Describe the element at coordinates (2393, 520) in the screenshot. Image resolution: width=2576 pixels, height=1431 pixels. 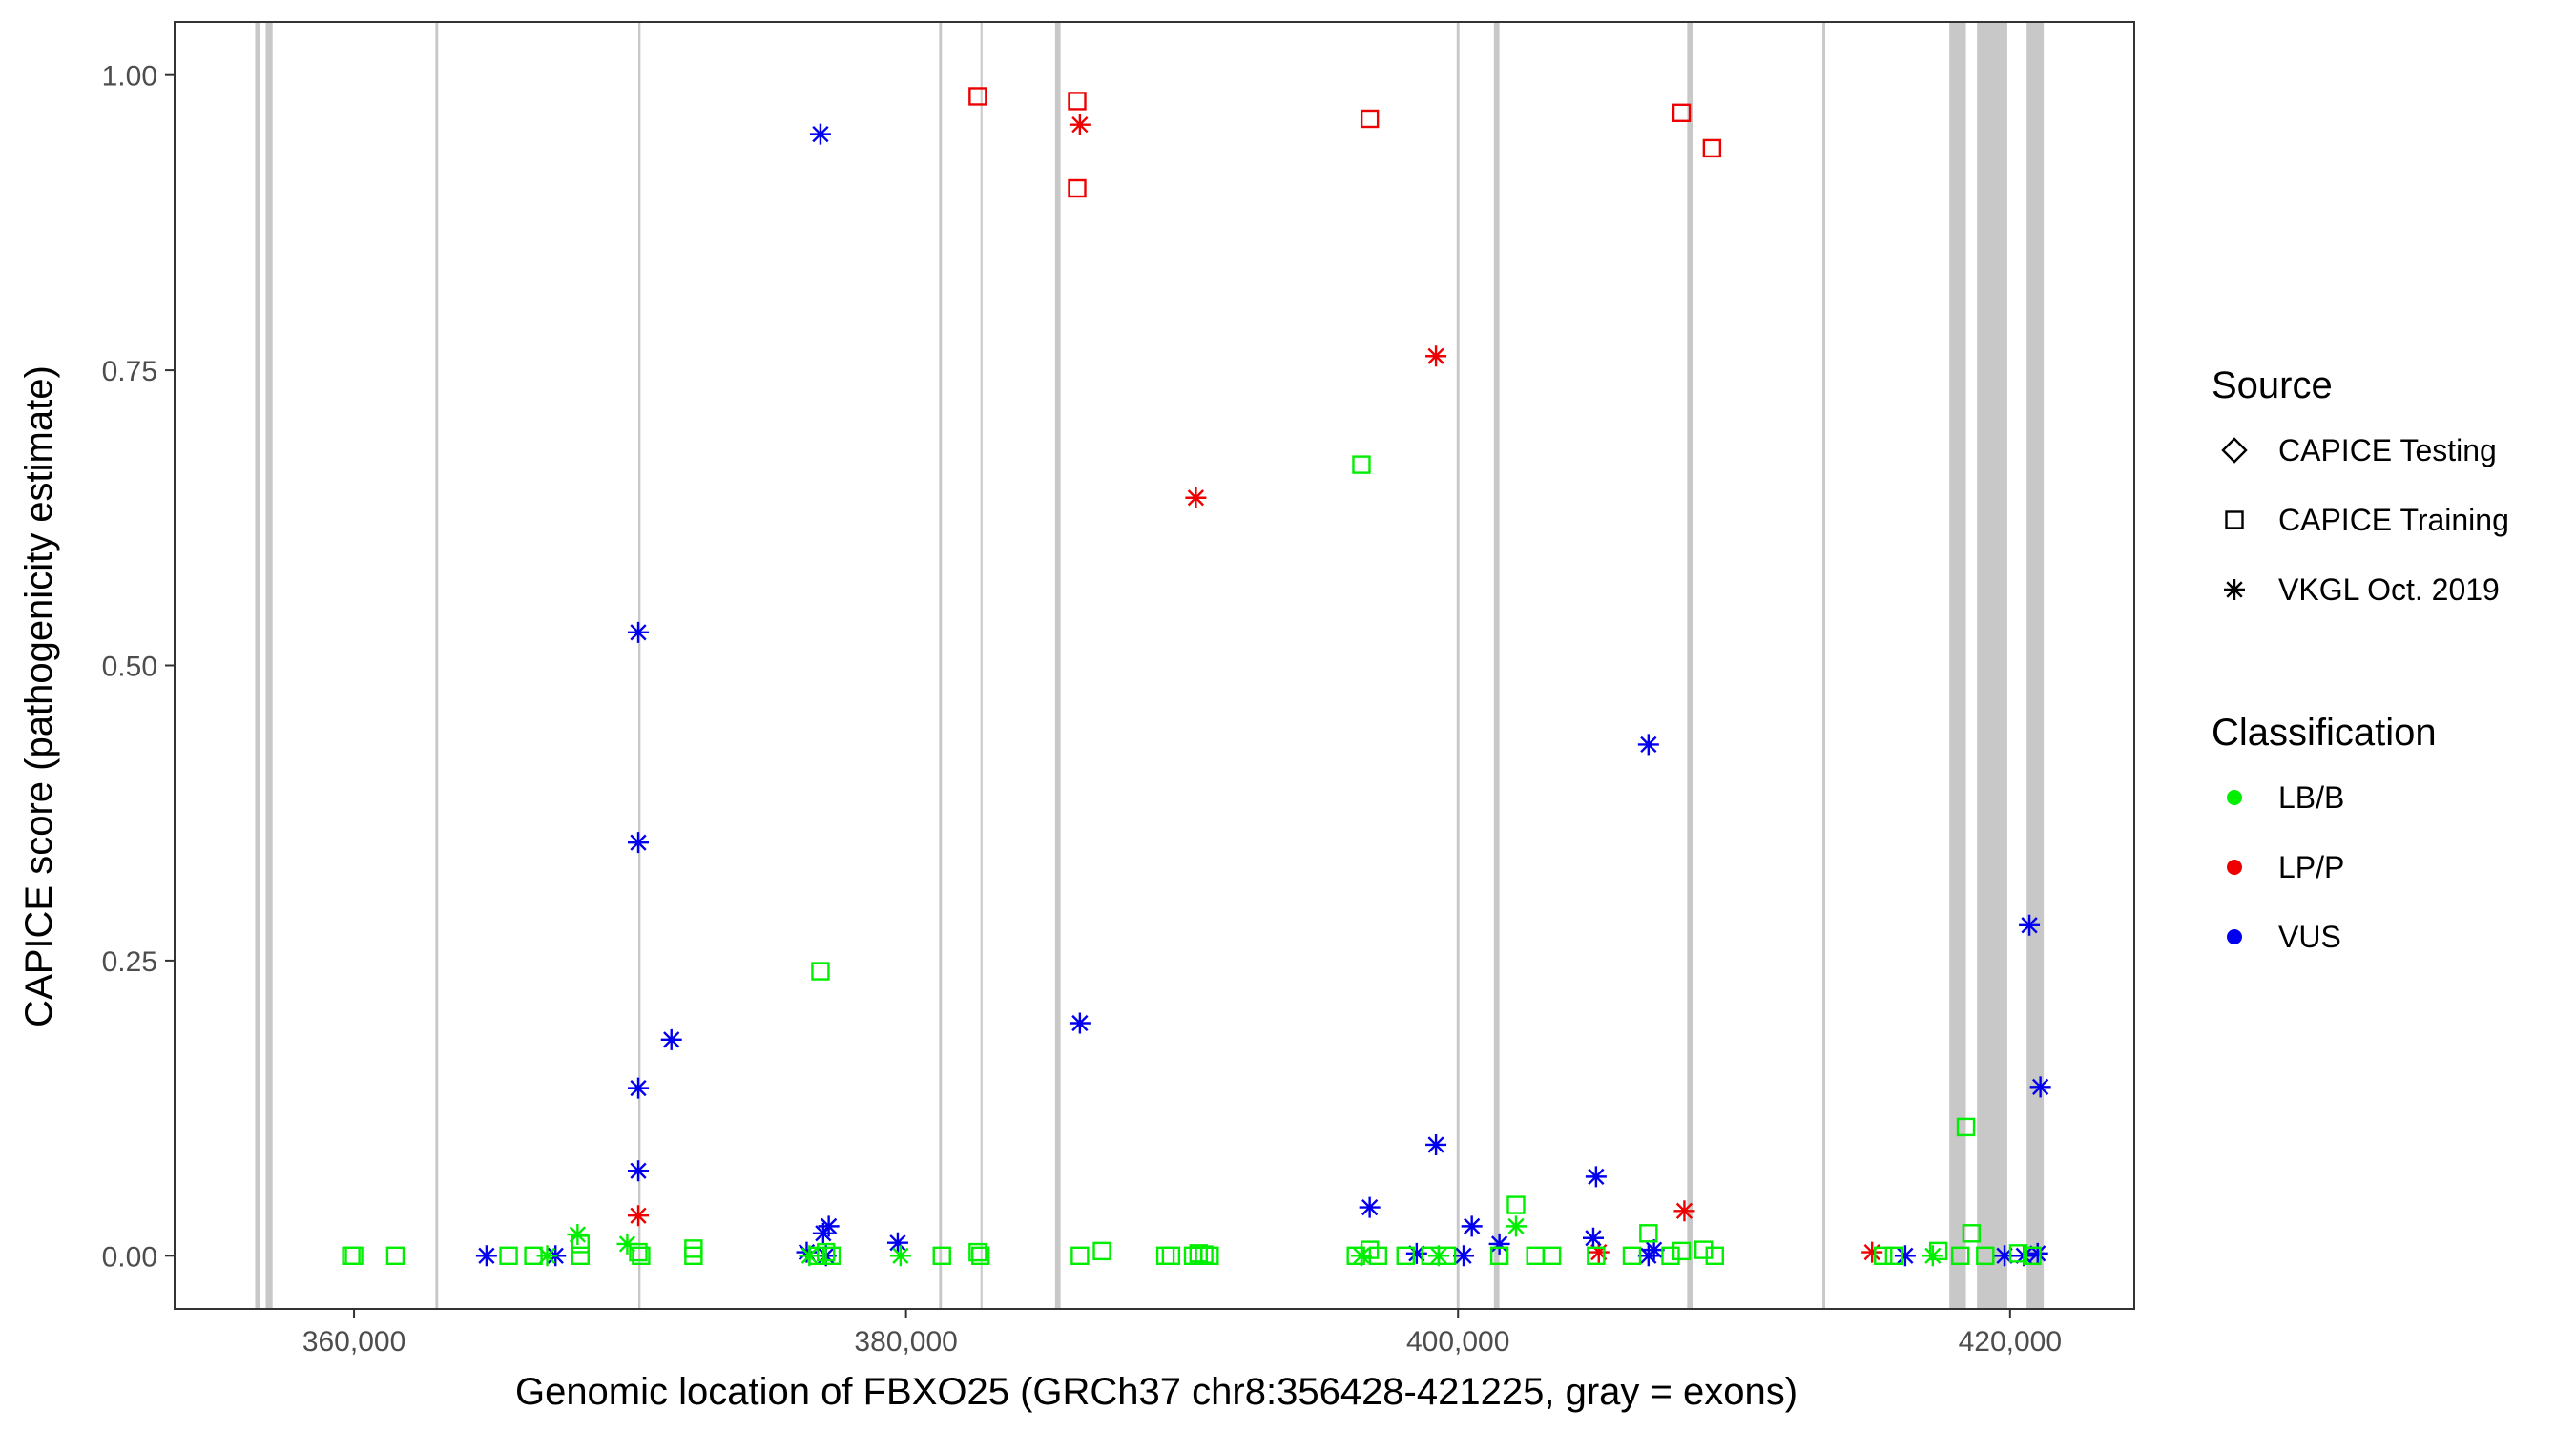
I see `legend-label: CAPICE Training` at that location.